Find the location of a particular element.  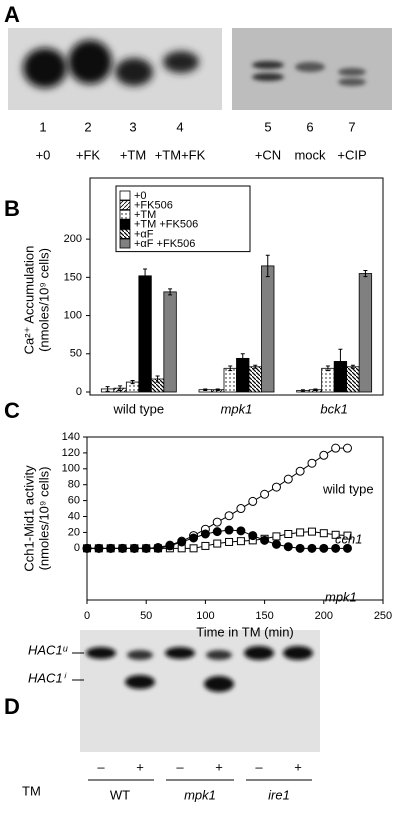

legend-box is located at coordinates (183, 219).